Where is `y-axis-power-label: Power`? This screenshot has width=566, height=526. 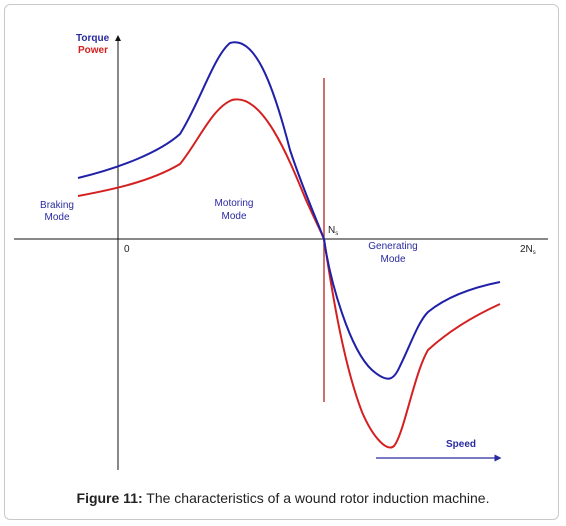
y-axis-power-label: Power is located at coordinates (93, 50).